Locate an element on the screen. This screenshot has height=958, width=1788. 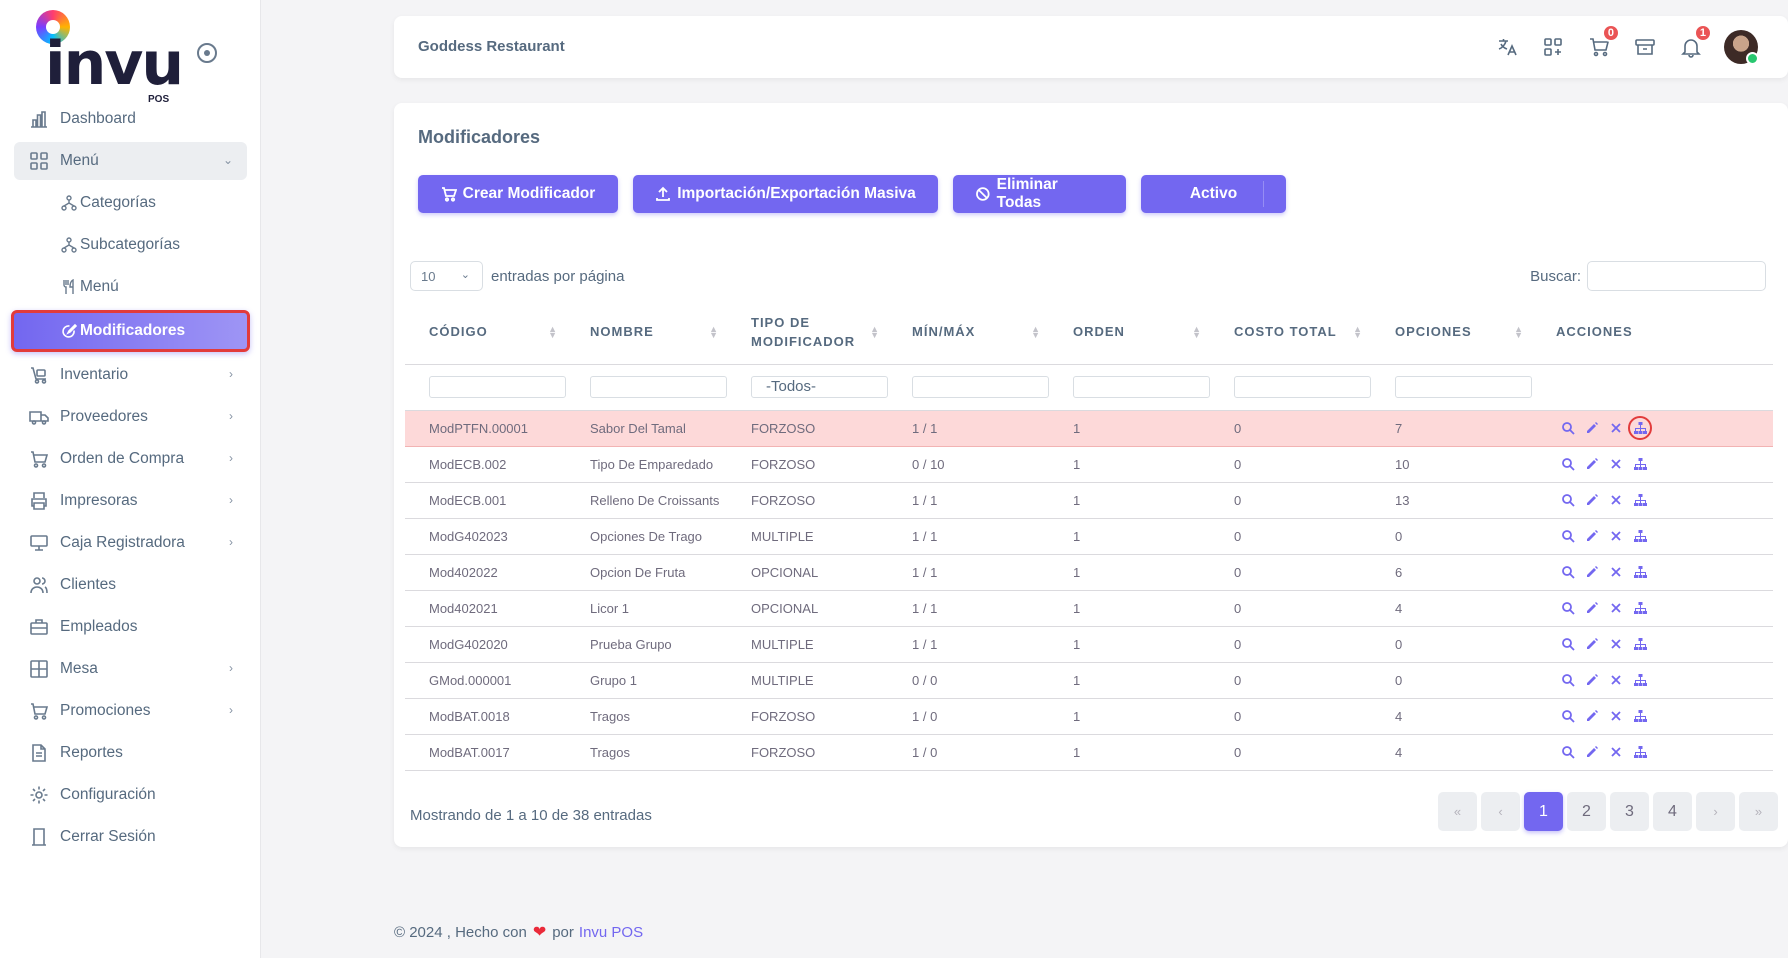
sidebar-item-proveedores: Proveedores › is located at coordinates (130, 417).